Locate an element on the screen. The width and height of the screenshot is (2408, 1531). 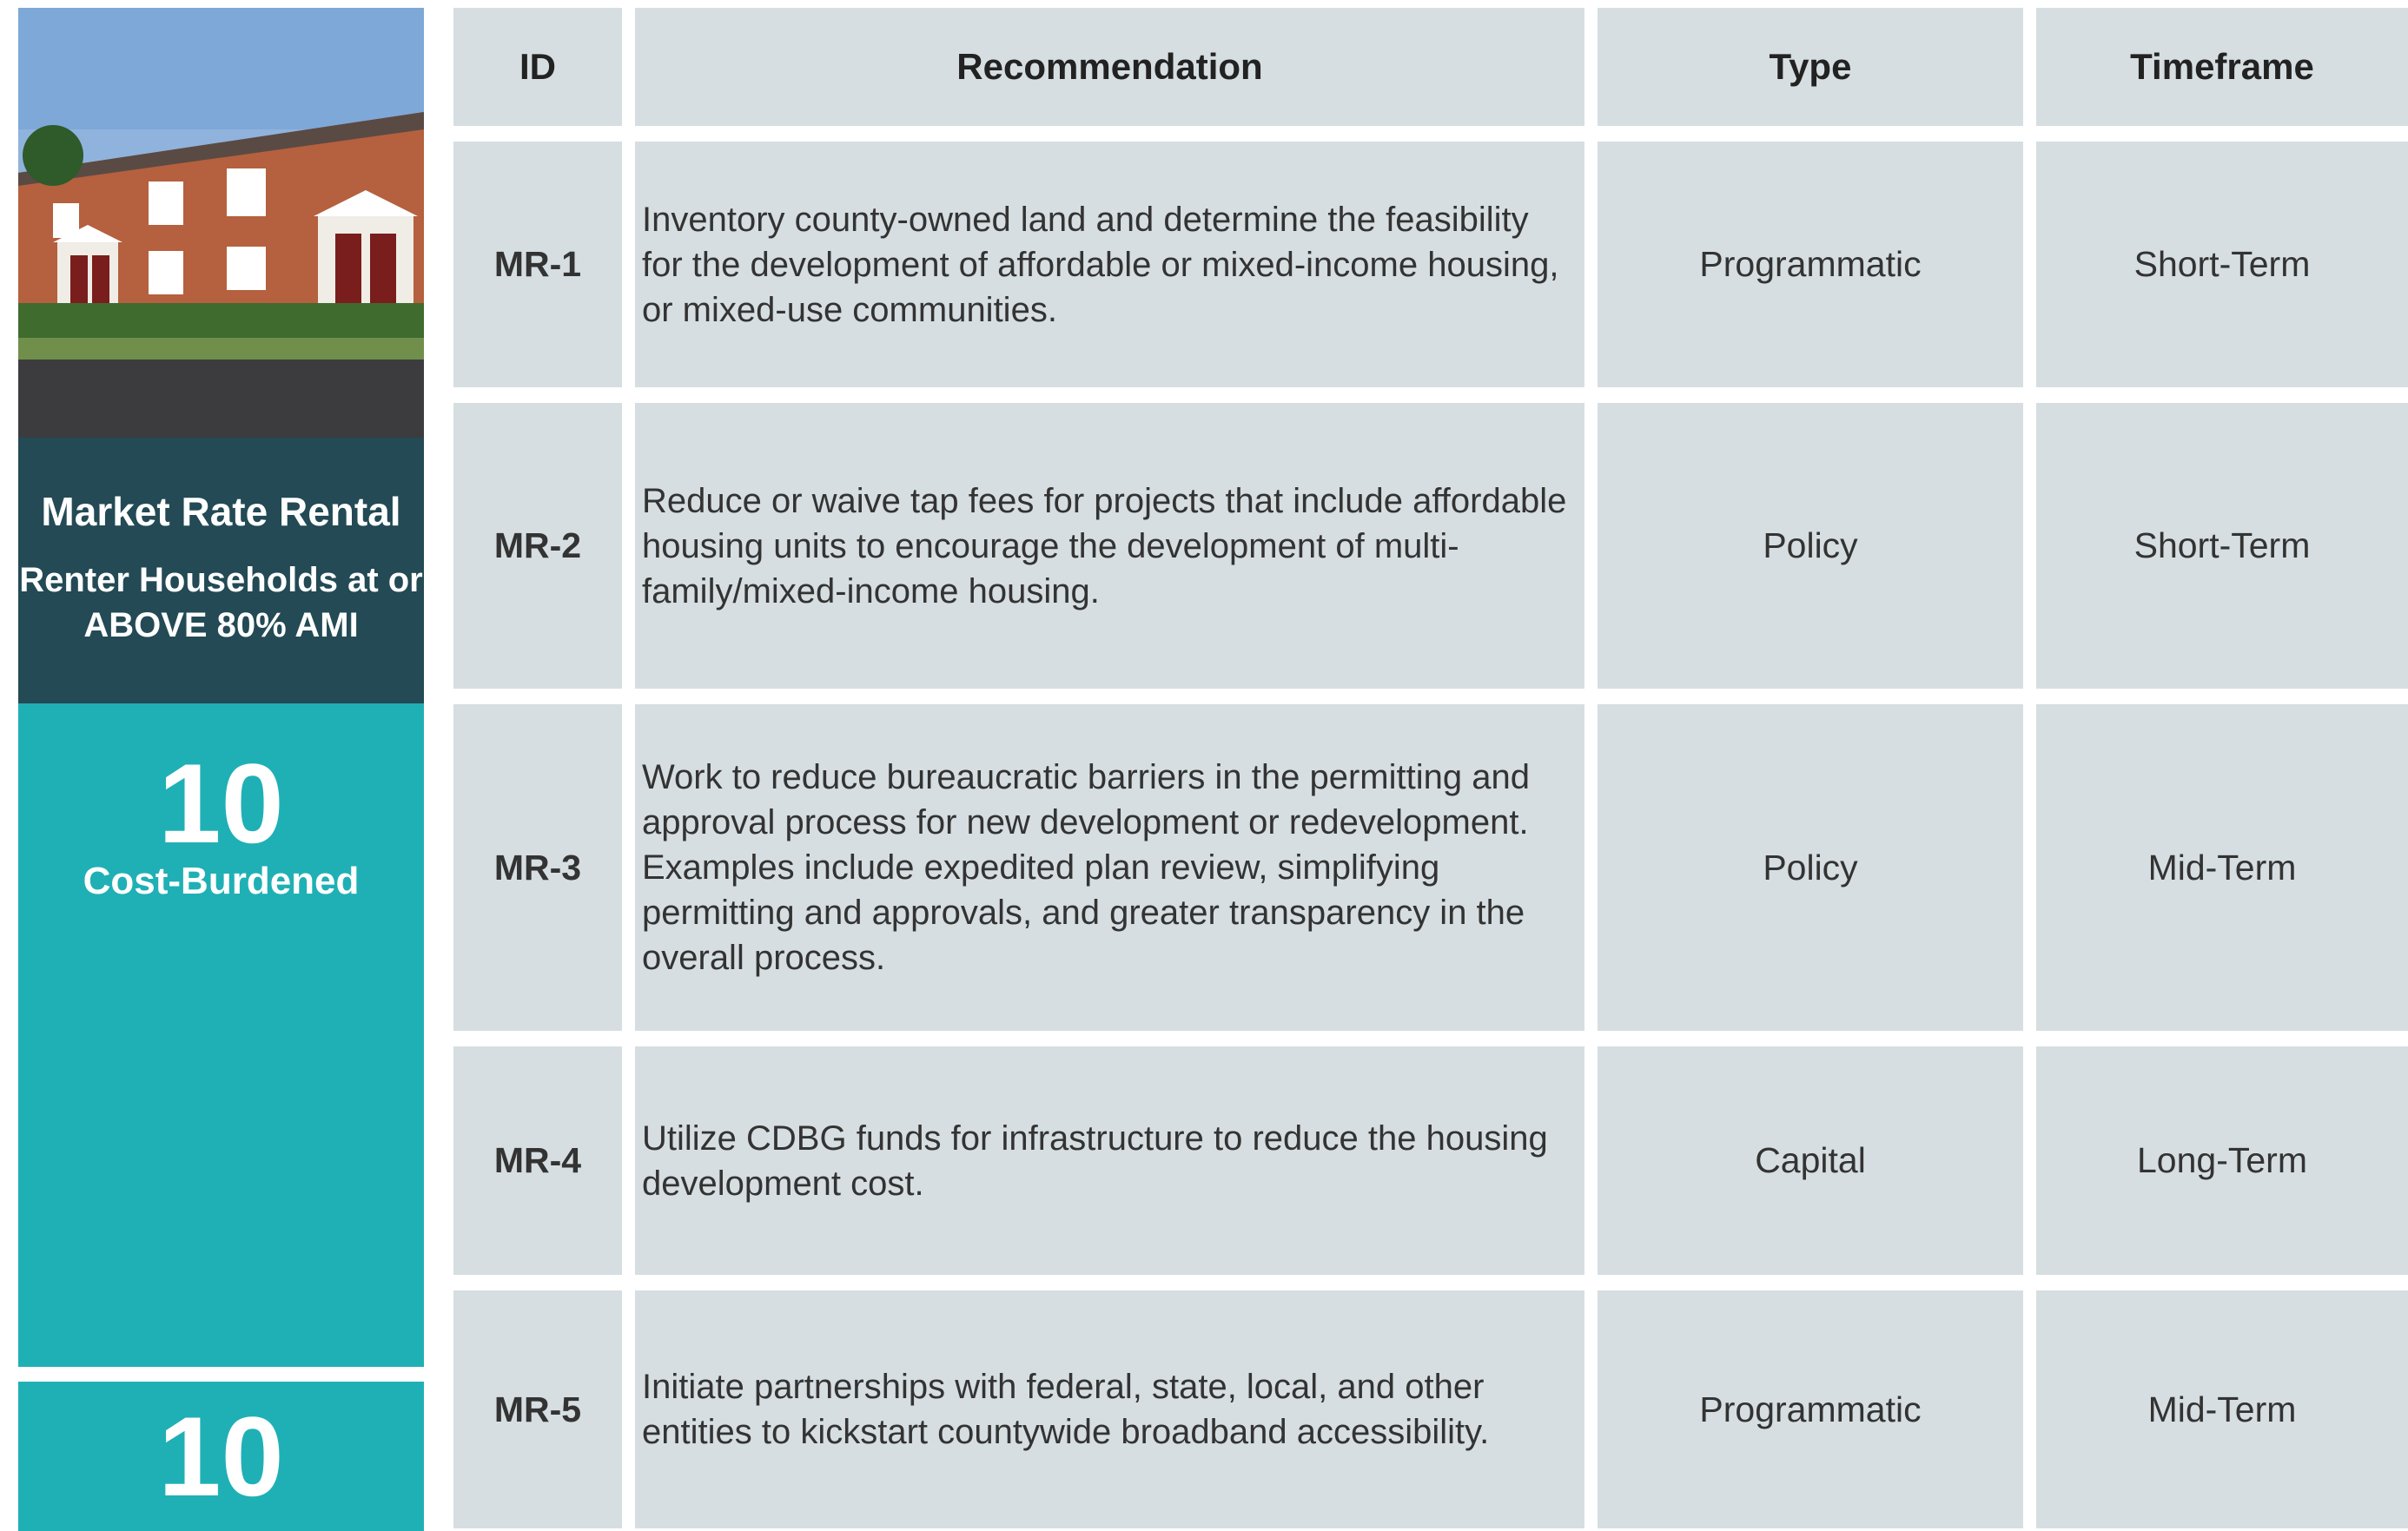
row-id: MR-3 is located at coordinates (537, 867).